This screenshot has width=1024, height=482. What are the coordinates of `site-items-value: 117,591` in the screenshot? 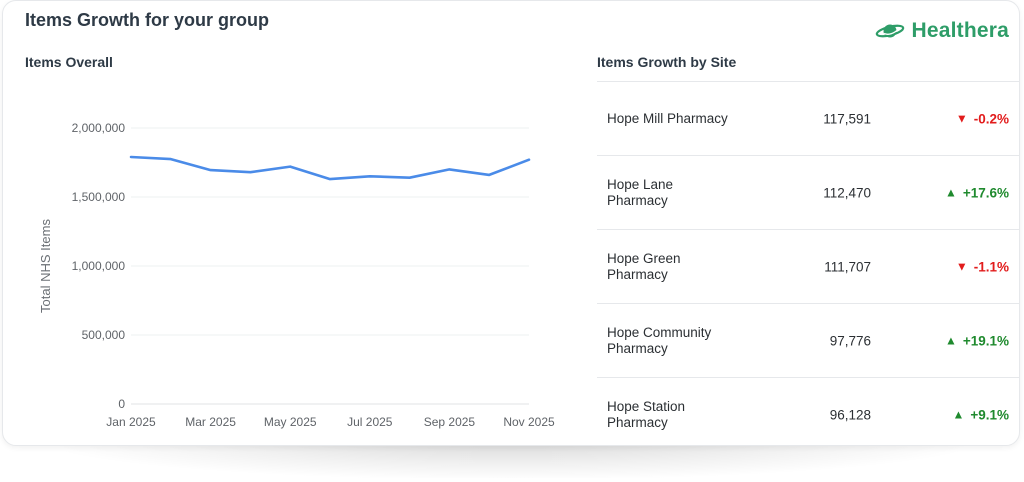 It's located at (847, 118).